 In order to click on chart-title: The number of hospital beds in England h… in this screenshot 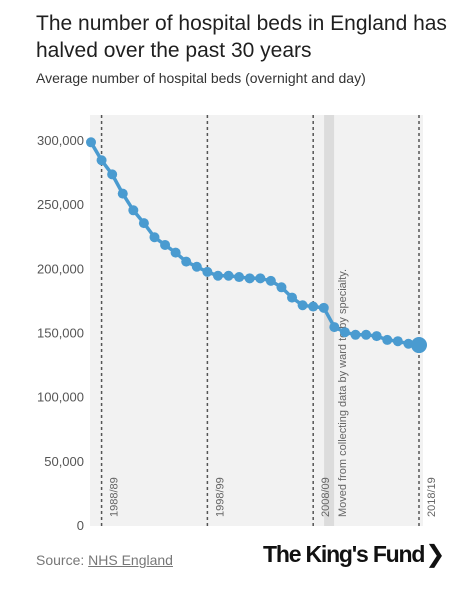, I will do `click(241, 37)`.